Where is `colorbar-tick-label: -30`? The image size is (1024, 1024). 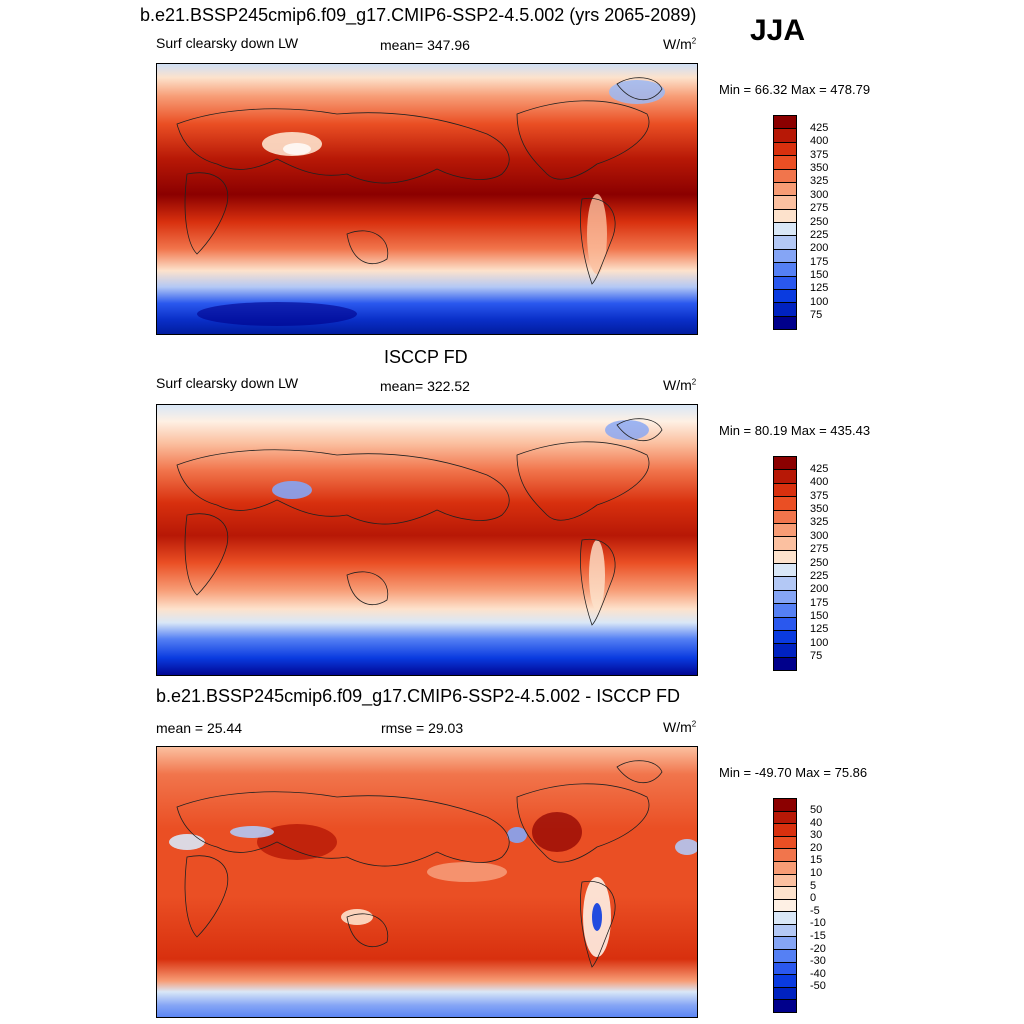
colorbar-tick-label: -30 is located at coordinates (818, 961).